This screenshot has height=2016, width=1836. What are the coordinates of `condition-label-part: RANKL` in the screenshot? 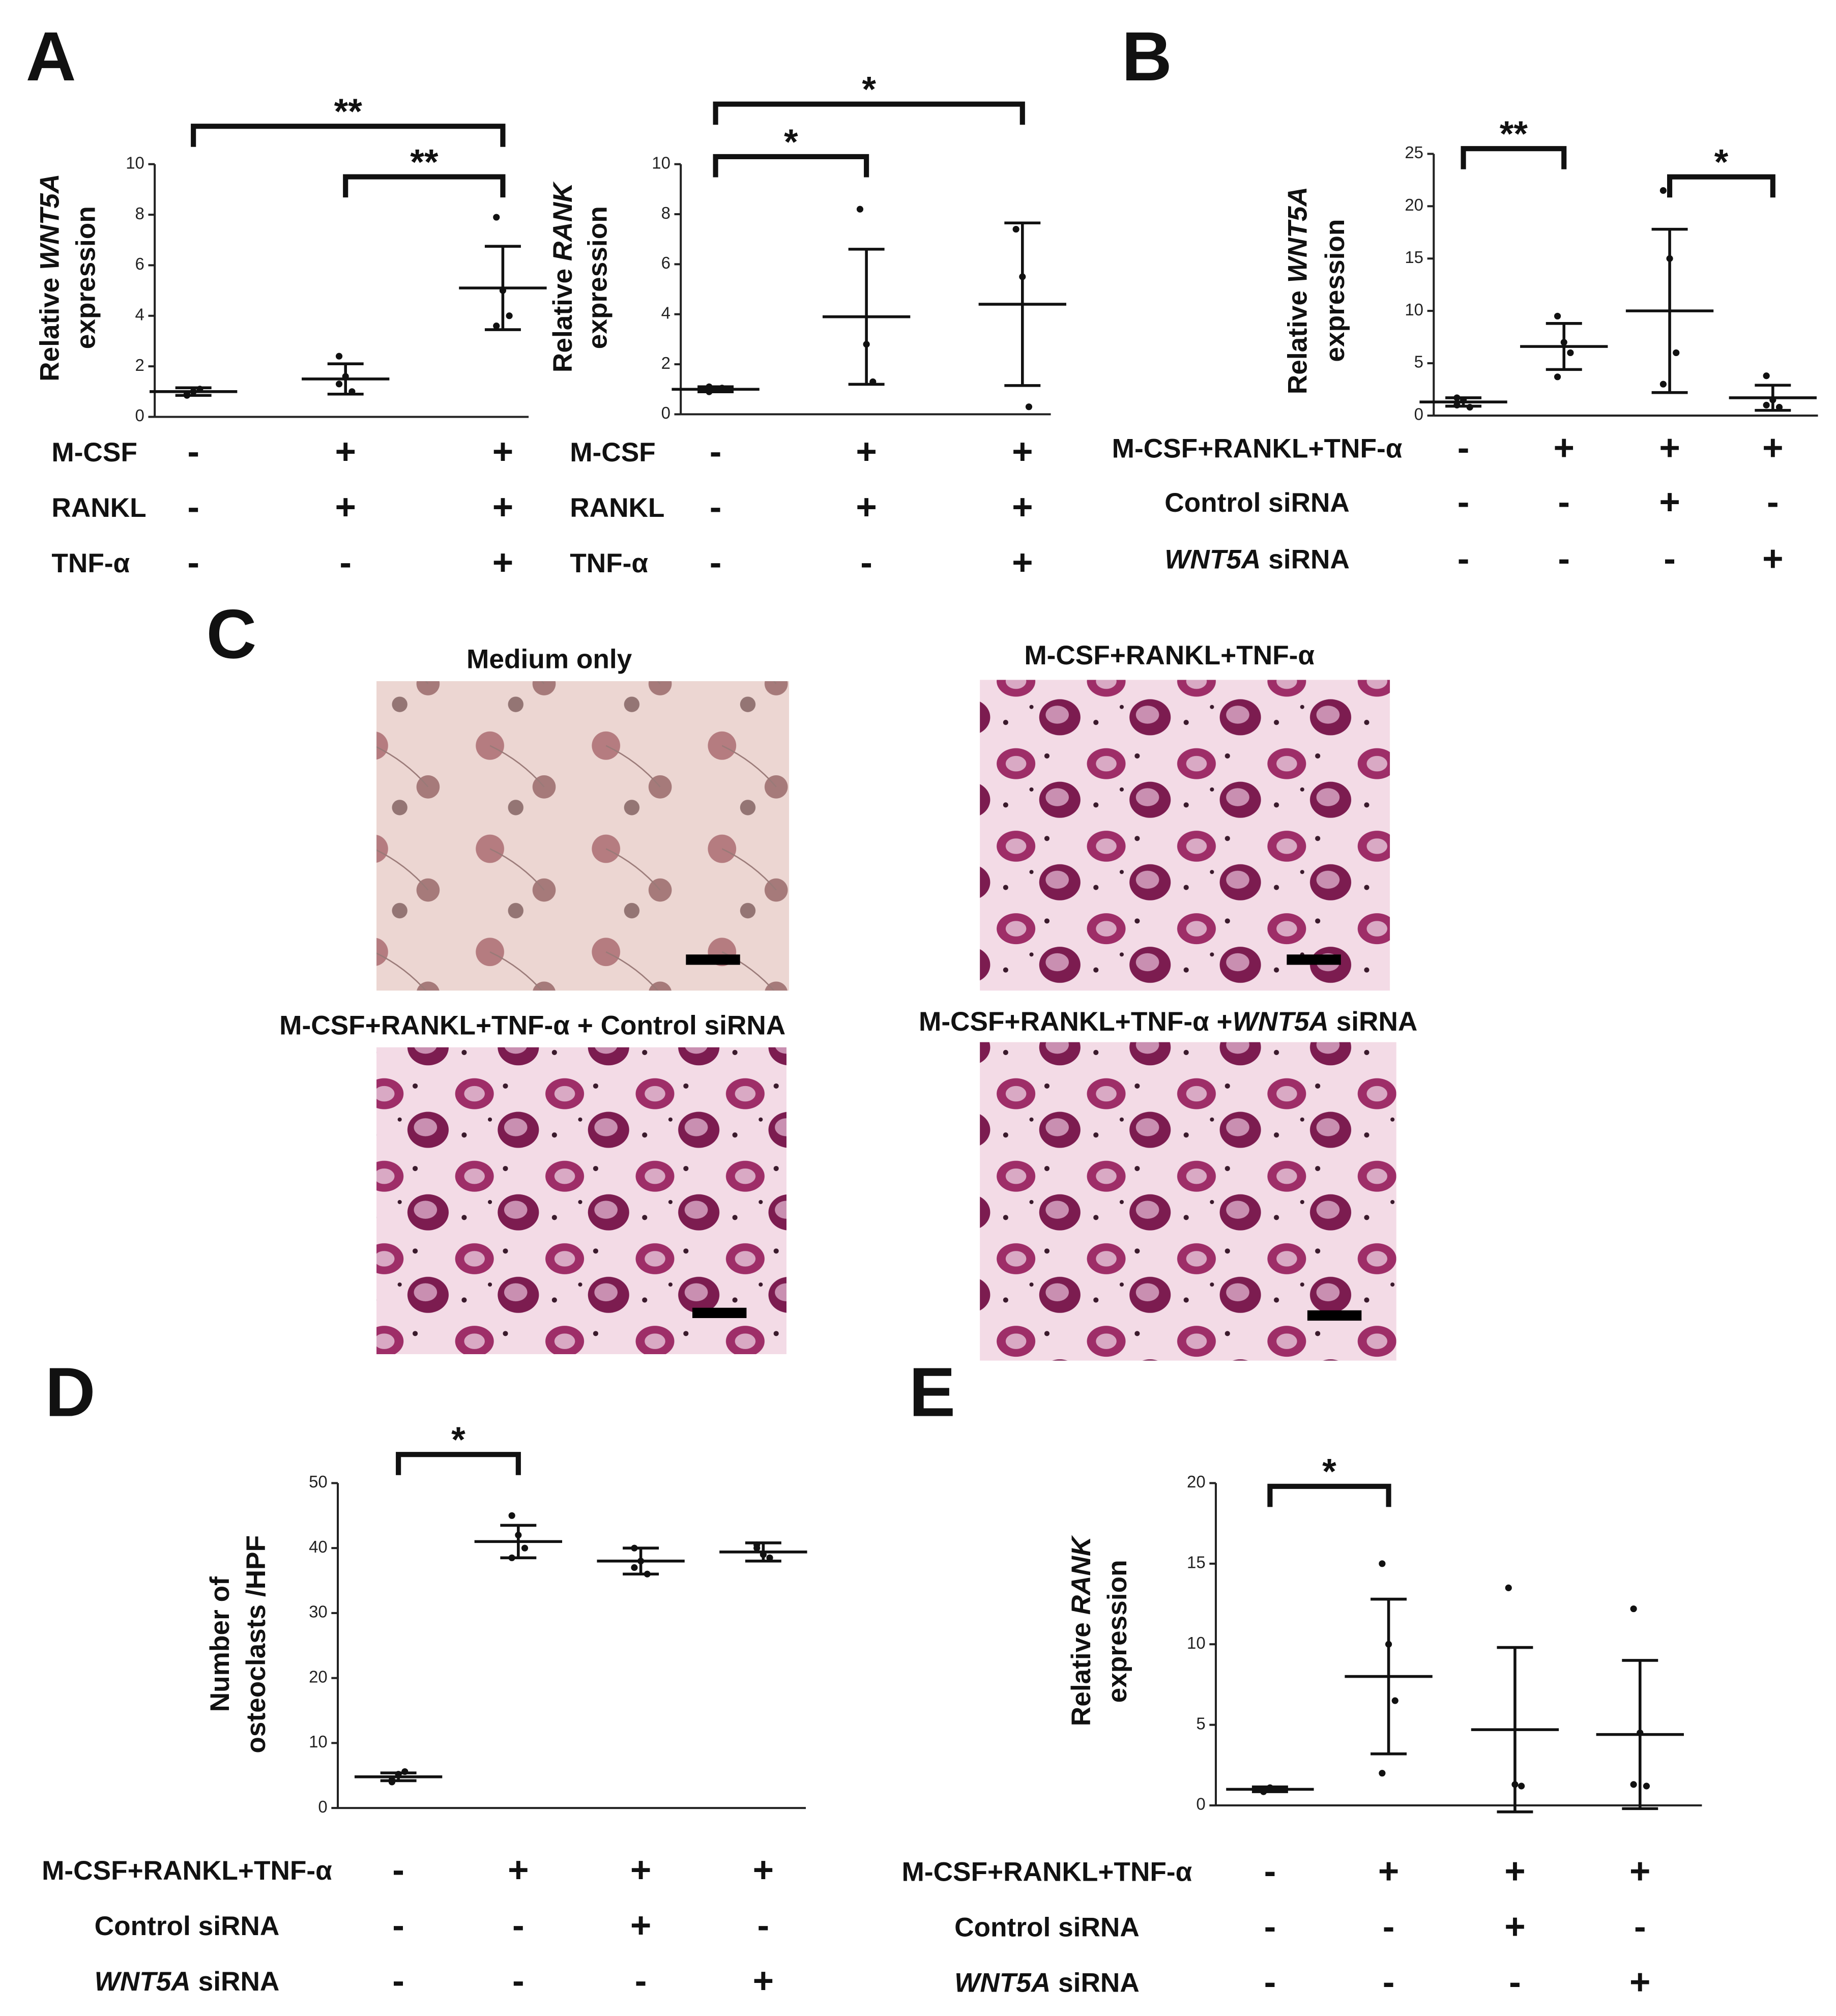 It's located at (98, 508).